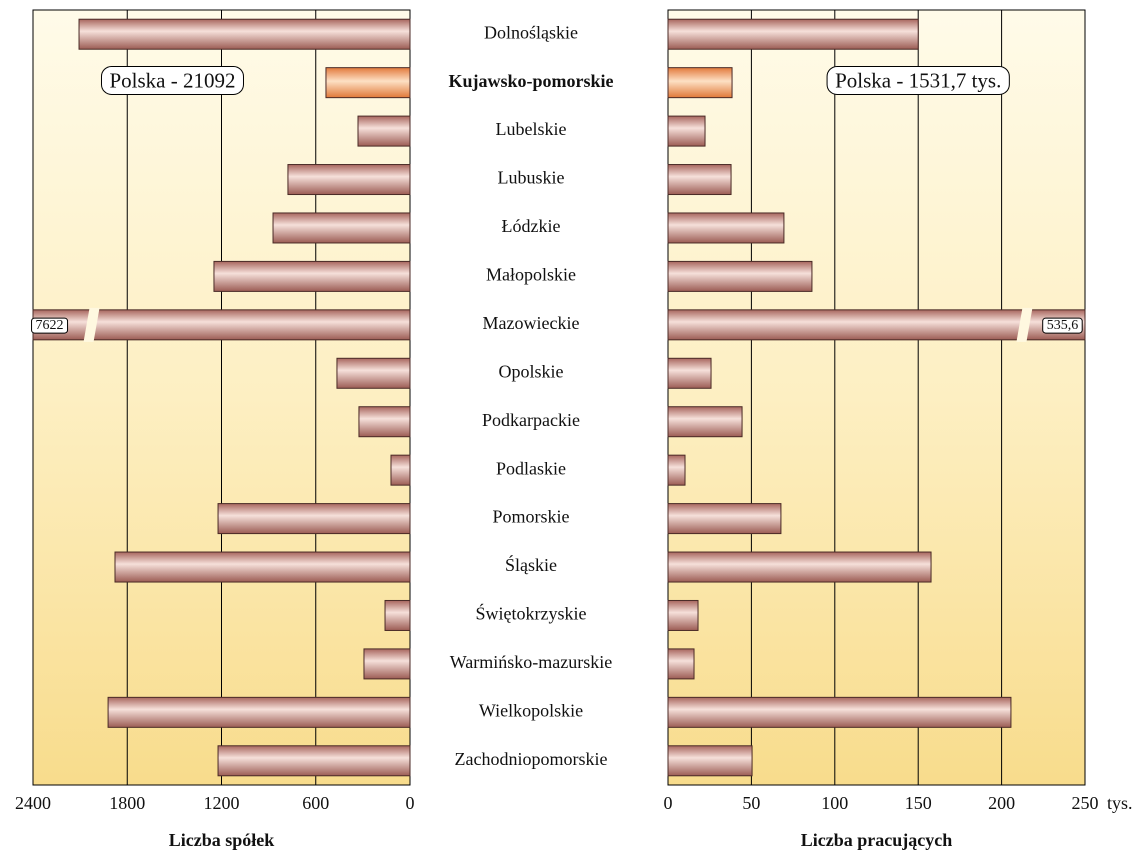 This screenshot has width=1145, height=857. I want to click on value-label: 535,6, so click(1063, 325).